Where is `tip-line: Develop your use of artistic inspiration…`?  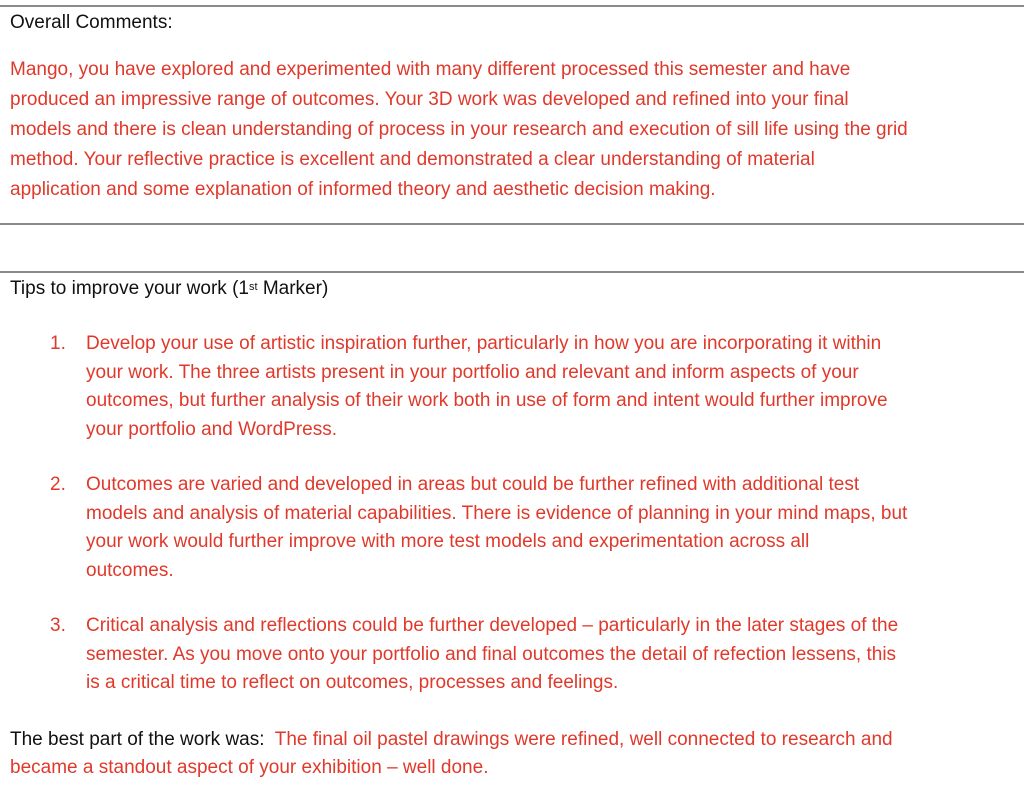 tip-line: Develop your use of artistic inspiration… is located at coordinates (484, 343).